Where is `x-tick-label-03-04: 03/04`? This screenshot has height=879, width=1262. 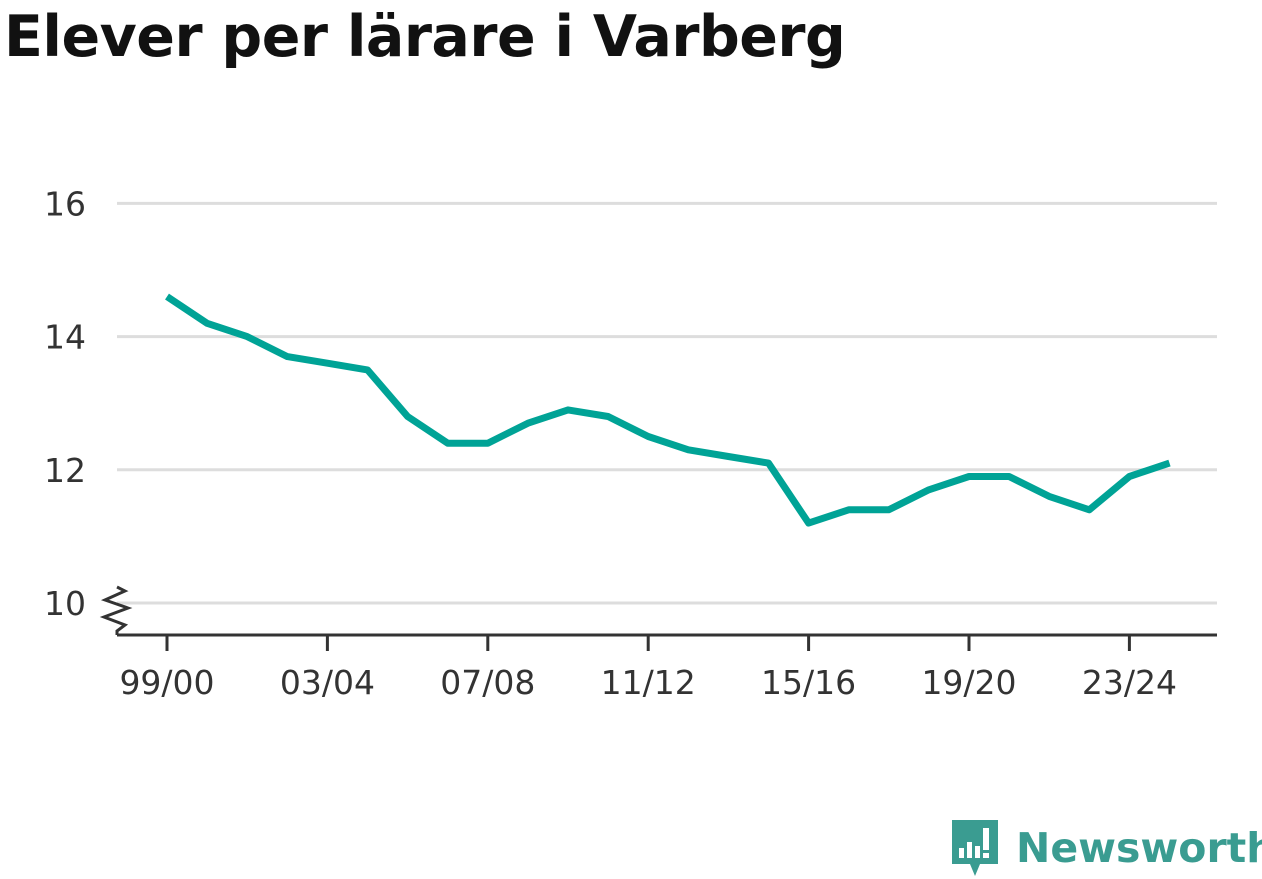 x-tick-label-03-04: 03/04 is located at coordinates (327, 682).